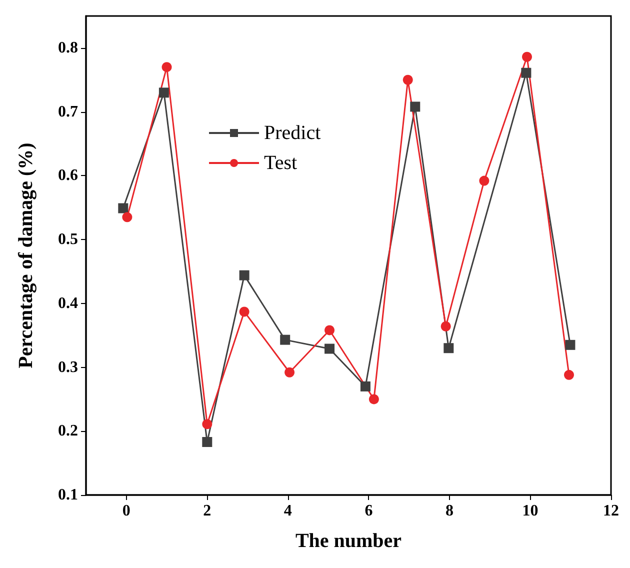 This screenshot has width=630, height=568. What do you see at coordinates (207, 511) in the screenshot?
I see `x-tick-label: 2` at bounding box center [207, 511].